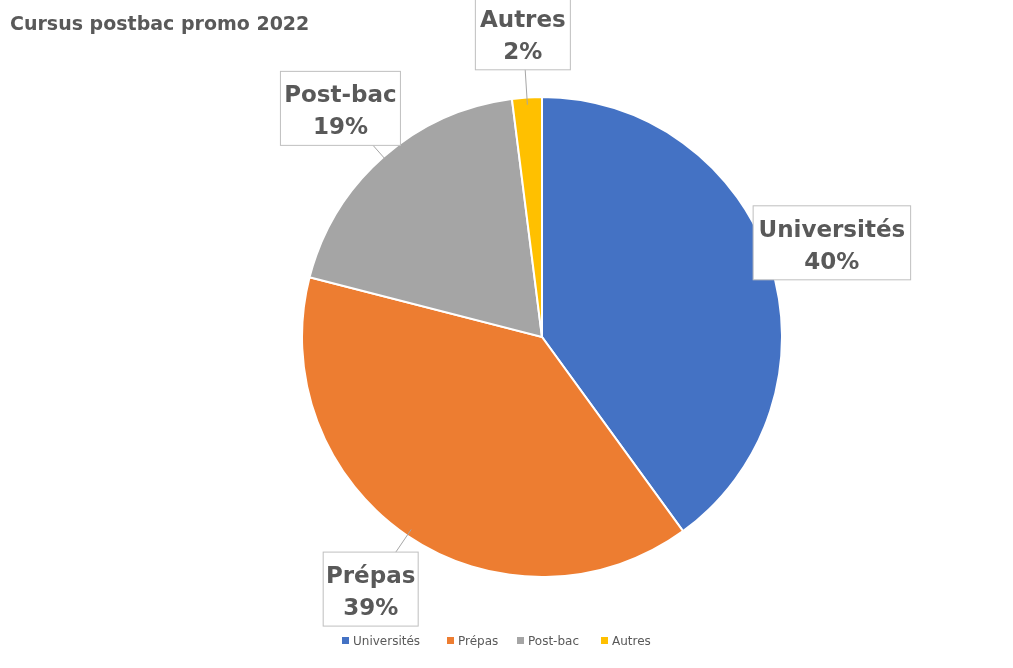  Describe the element at coordinates (371, 607) in the screenshot. I see `data-label: 39%` at that location.